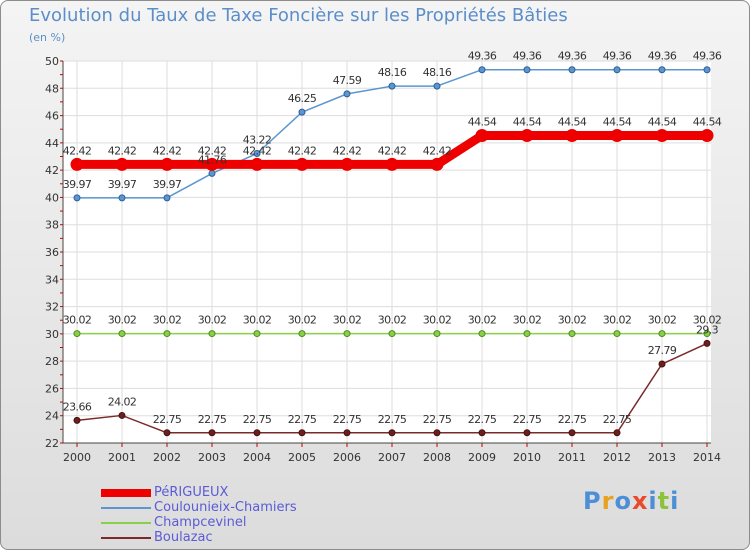 The image size is (750, 550). Describe the element at coordinates (52, 307) in the screenshot. I see `y-tick-label: 32` at that location.